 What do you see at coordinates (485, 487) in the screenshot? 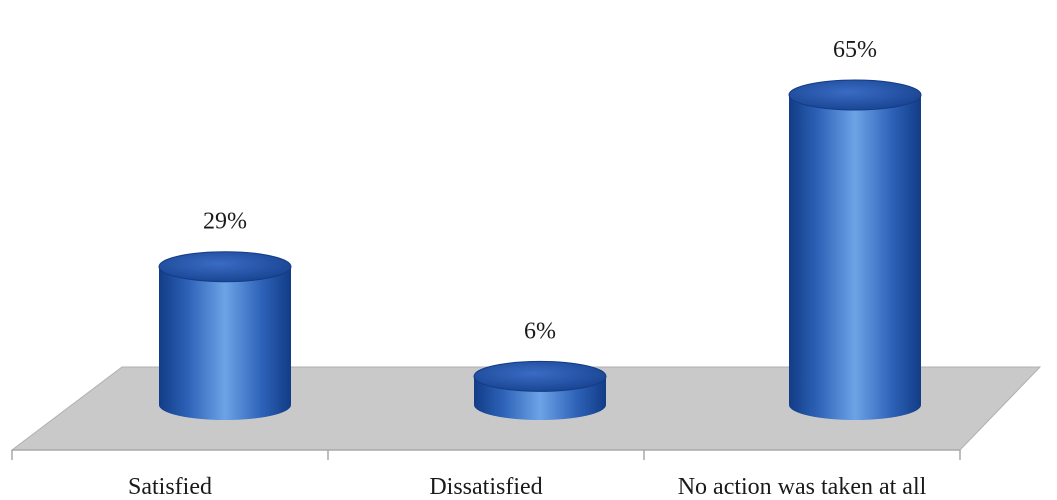
I see `x-tick-label: Dissatisfied` at bounding box center [485, 487].